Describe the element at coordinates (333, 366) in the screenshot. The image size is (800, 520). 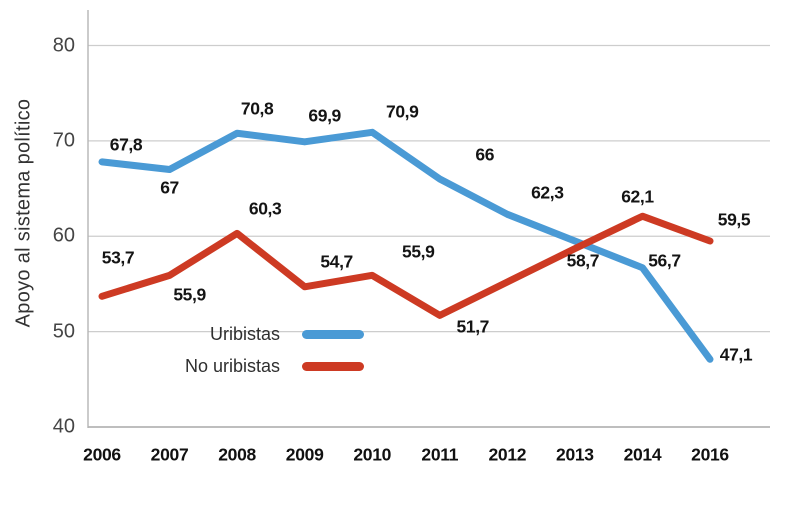
I see `legend-swatch-no-uribistas` at that location.